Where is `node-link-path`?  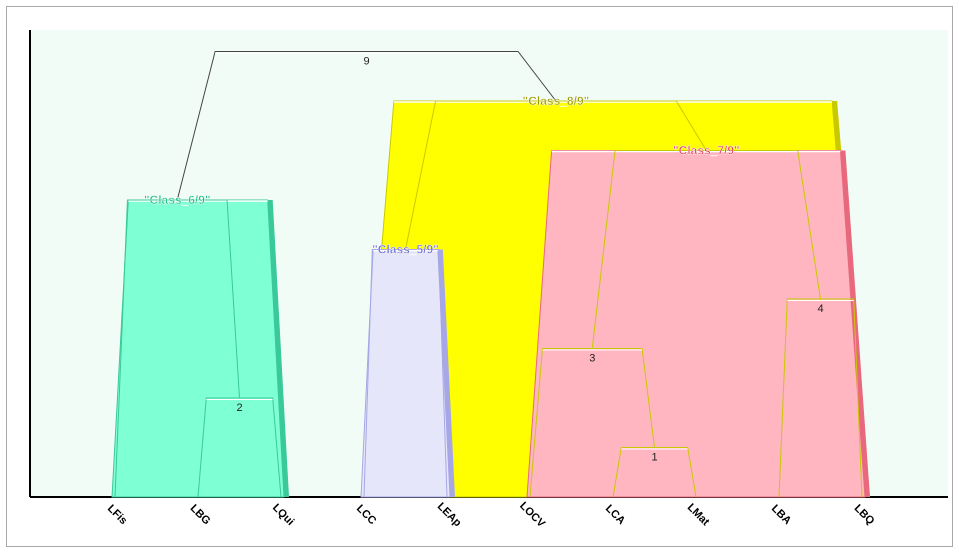 node-link-path is located at coordinates (366, 126).